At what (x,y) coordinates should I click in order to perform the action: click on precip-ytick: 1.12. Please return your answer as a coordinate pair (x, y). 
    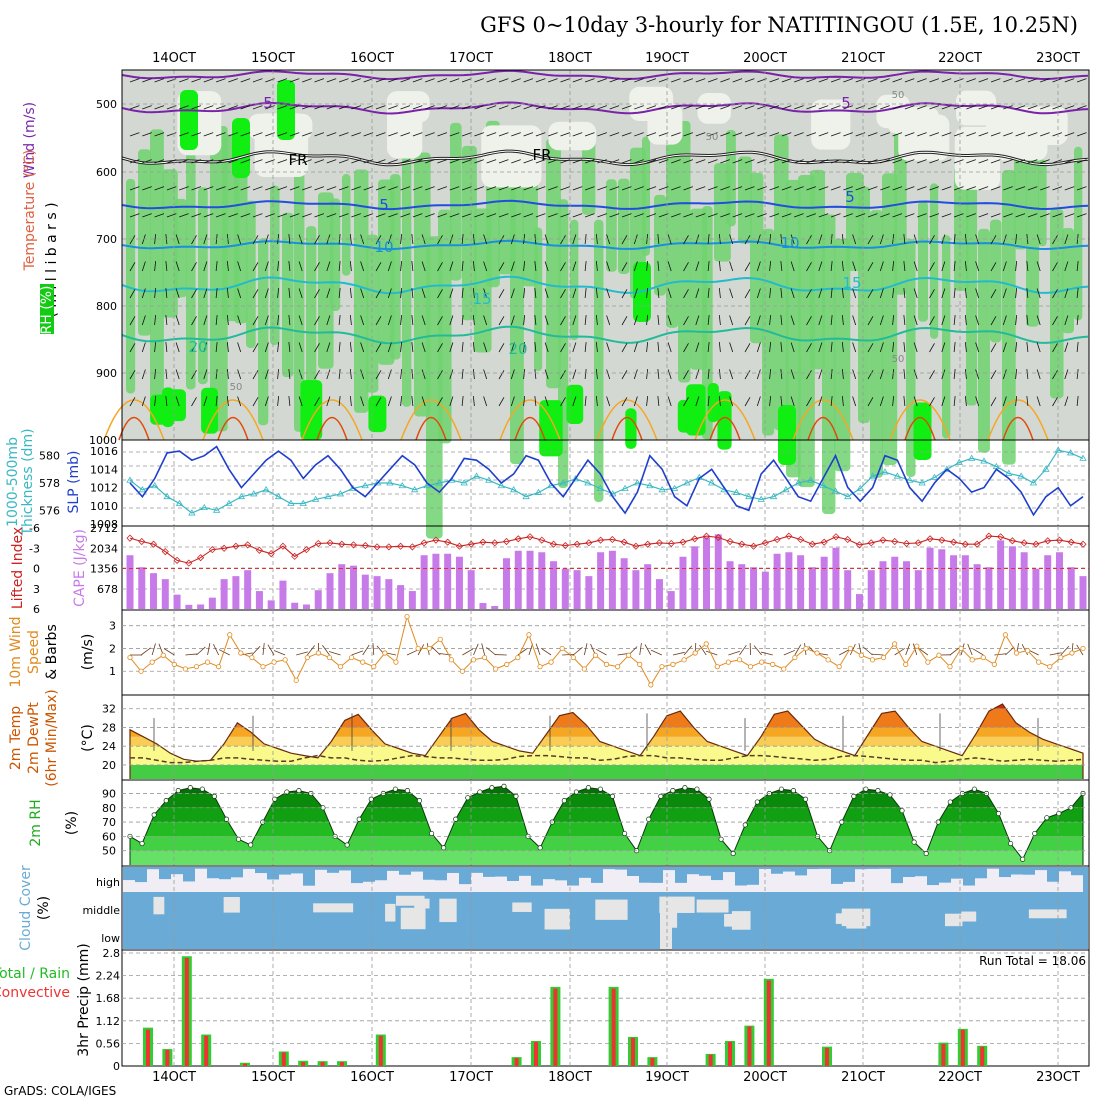
    Looking at the image, I should click on (108, 1021).